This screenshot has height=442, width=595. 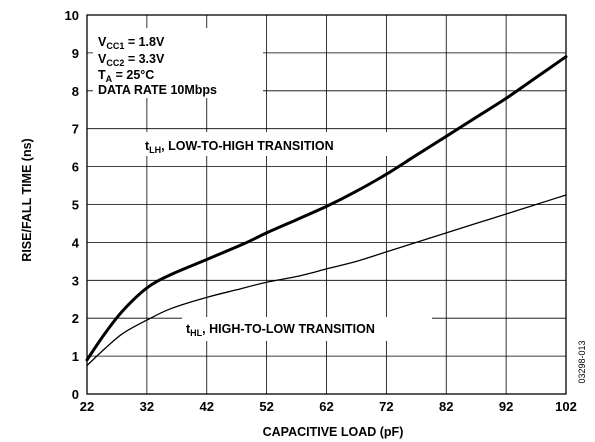 What do you see at coordinates (582, 361) in the screenshot?
I see `figure-code: 03298-013` at bounding box center [582, 361].